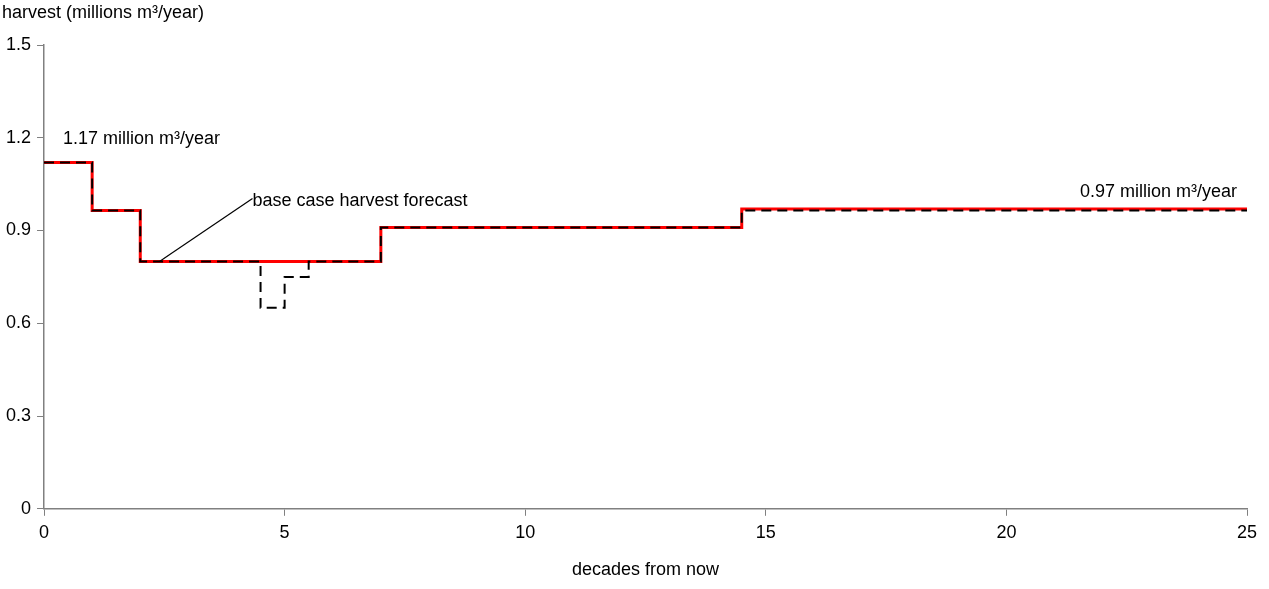 Image resolution: width=1269 pixels, height=589 pixels. What do you see at coordinates (18, 322) in the screenshot?
I see `y-tick-label: 0.6` at bounding box center [18, 322].